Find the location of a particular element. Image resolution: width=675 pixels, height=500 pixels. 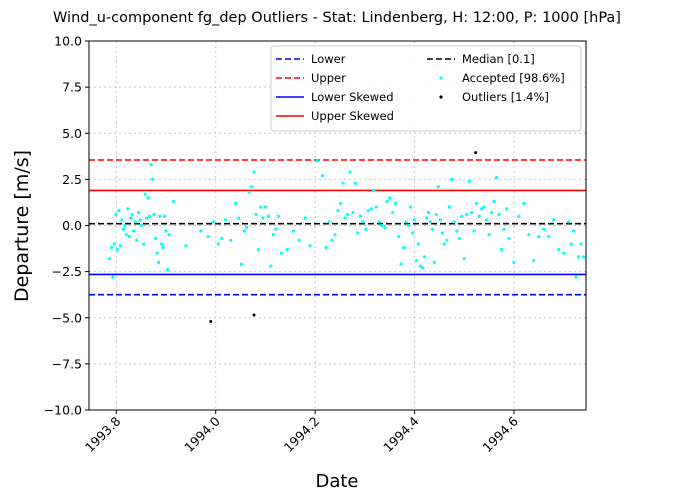

y-tick-label: 0.0 is located at coordinates (72, 225).